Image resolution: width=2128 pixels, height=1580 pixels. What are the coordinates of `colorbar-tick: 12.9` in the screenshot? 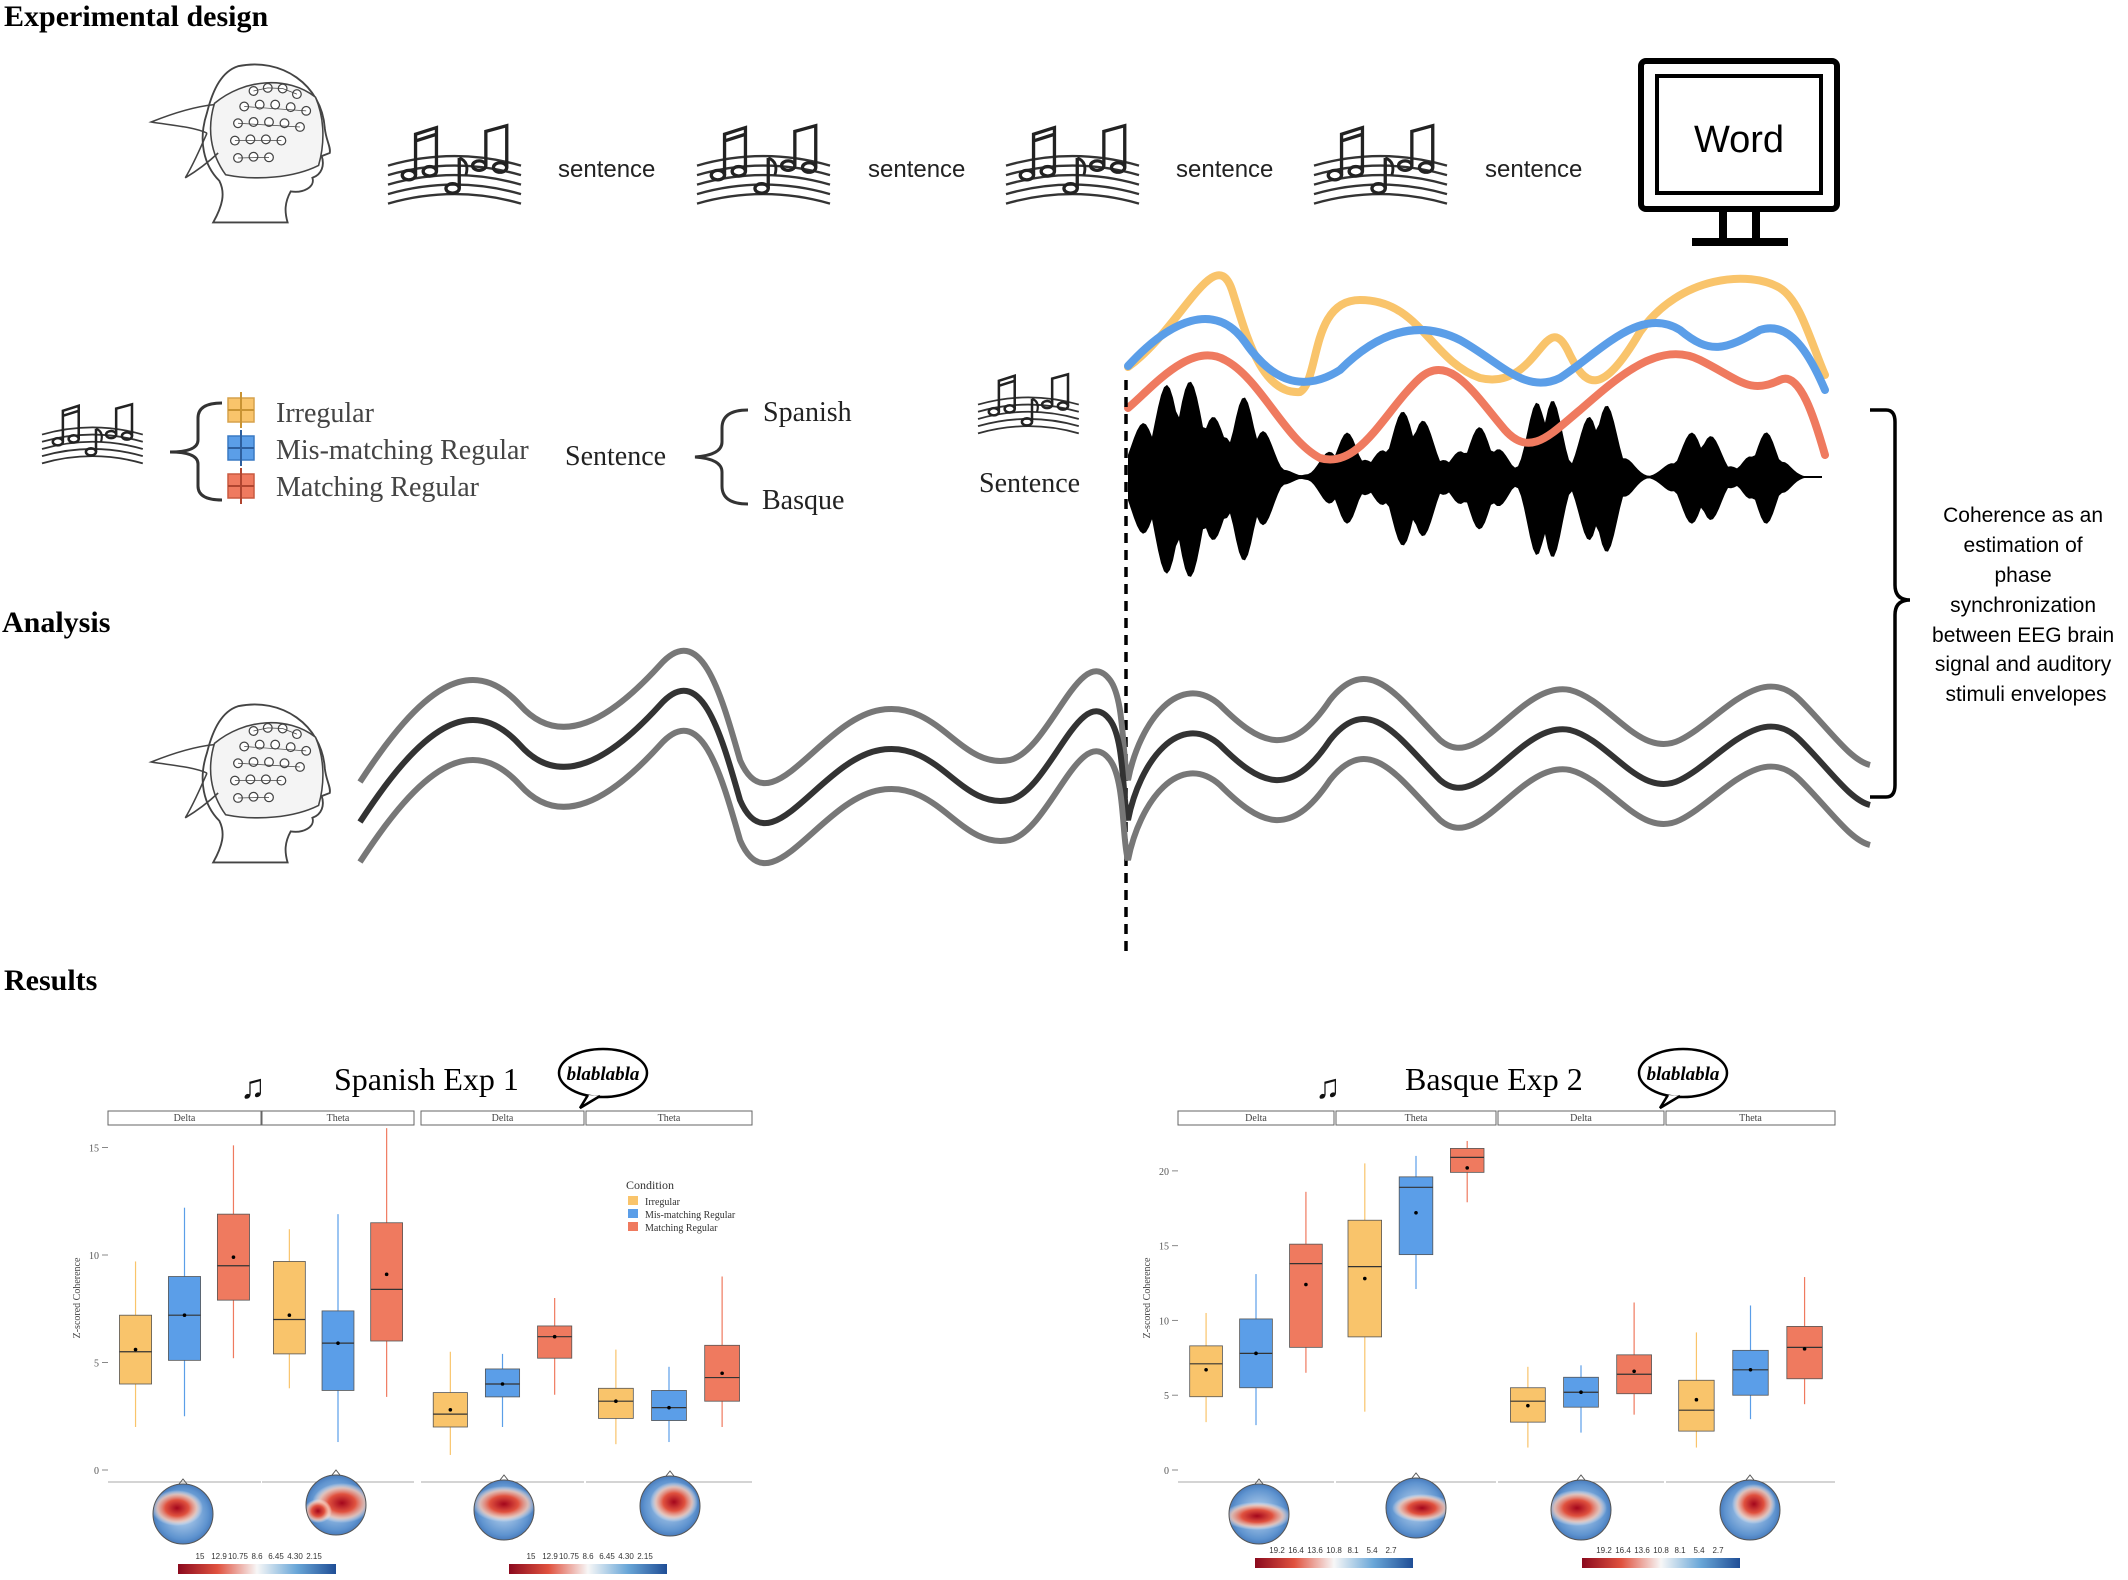 It's located at (550, 1556).